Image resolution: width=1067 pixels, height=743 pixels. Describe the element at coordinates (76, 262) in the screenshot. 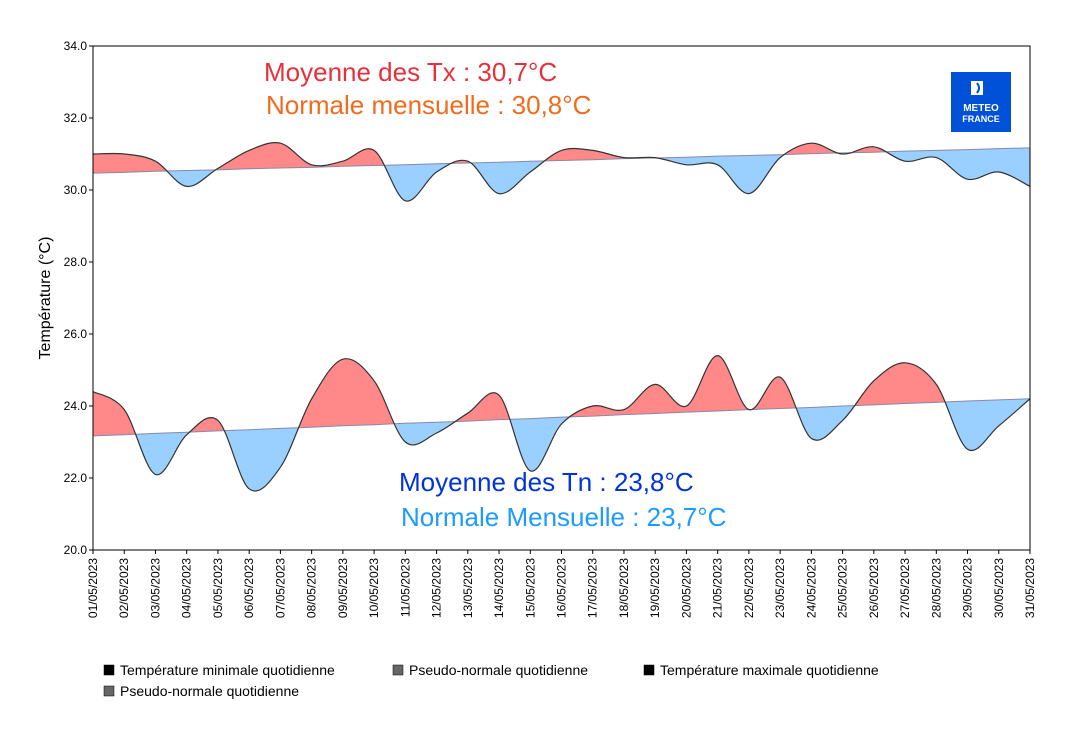

I see `y-tick-label: 28.0` at that location.